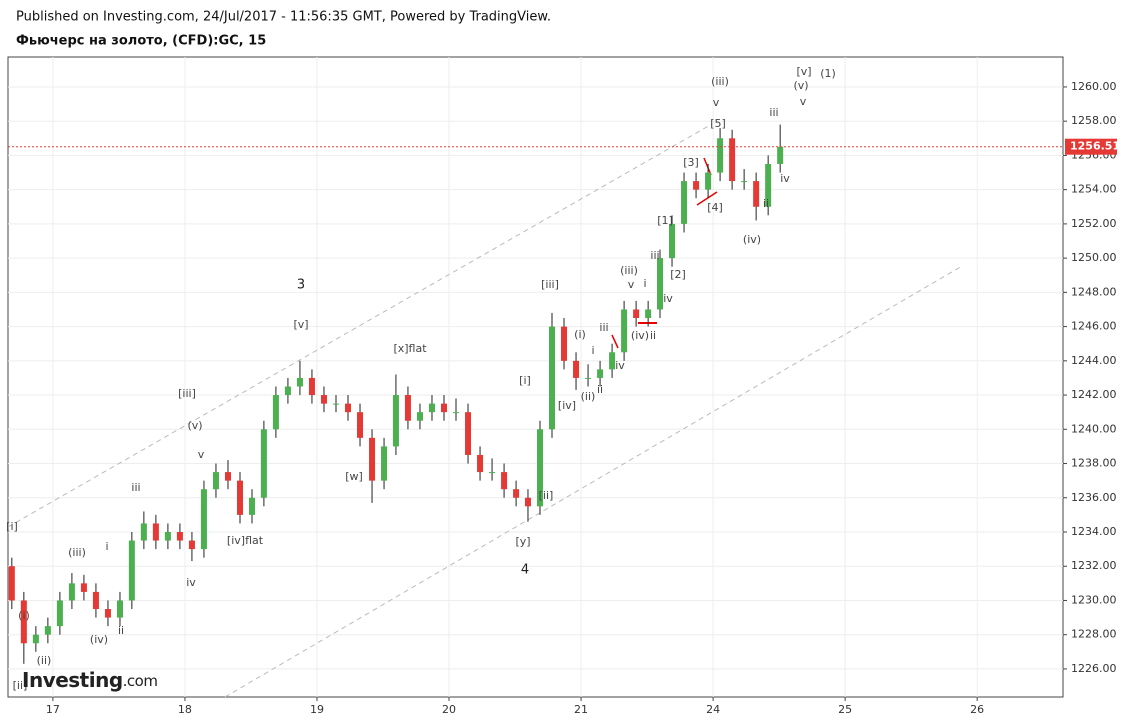 The image size is (1122, 722). I want to click on wave-label: 3, so click(301, 285).